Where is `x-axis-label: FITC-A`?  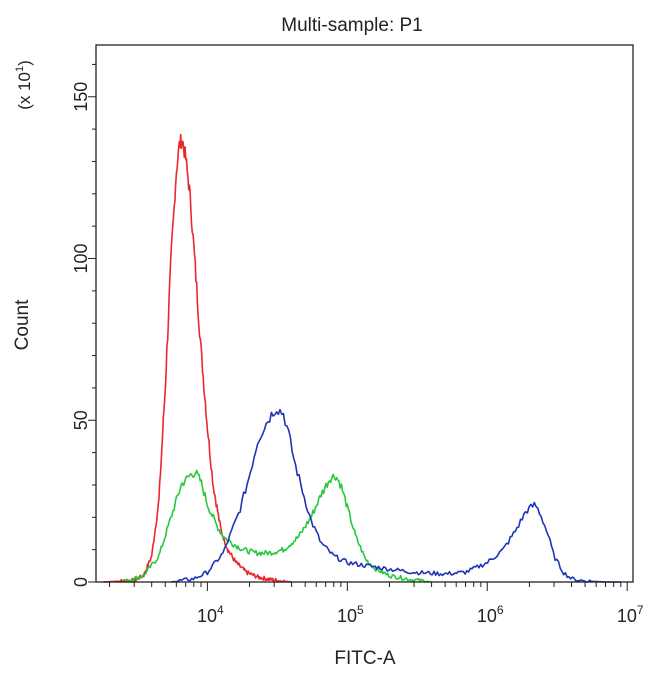
x-axis-label: FITC-A is located at coordinates (365, 658).